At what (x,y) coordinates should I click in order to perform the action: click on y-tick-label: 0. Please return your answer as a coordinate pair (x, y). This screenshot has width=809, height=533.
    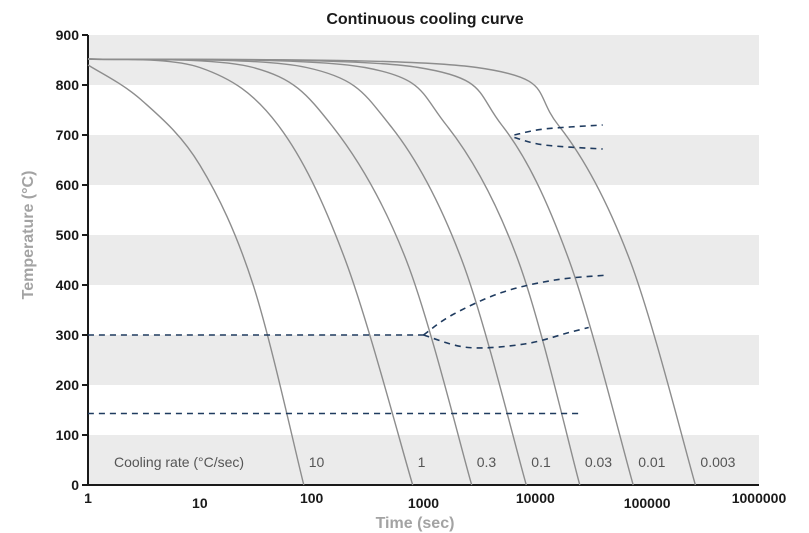
    Looking at the image, I should click on (75, 485).